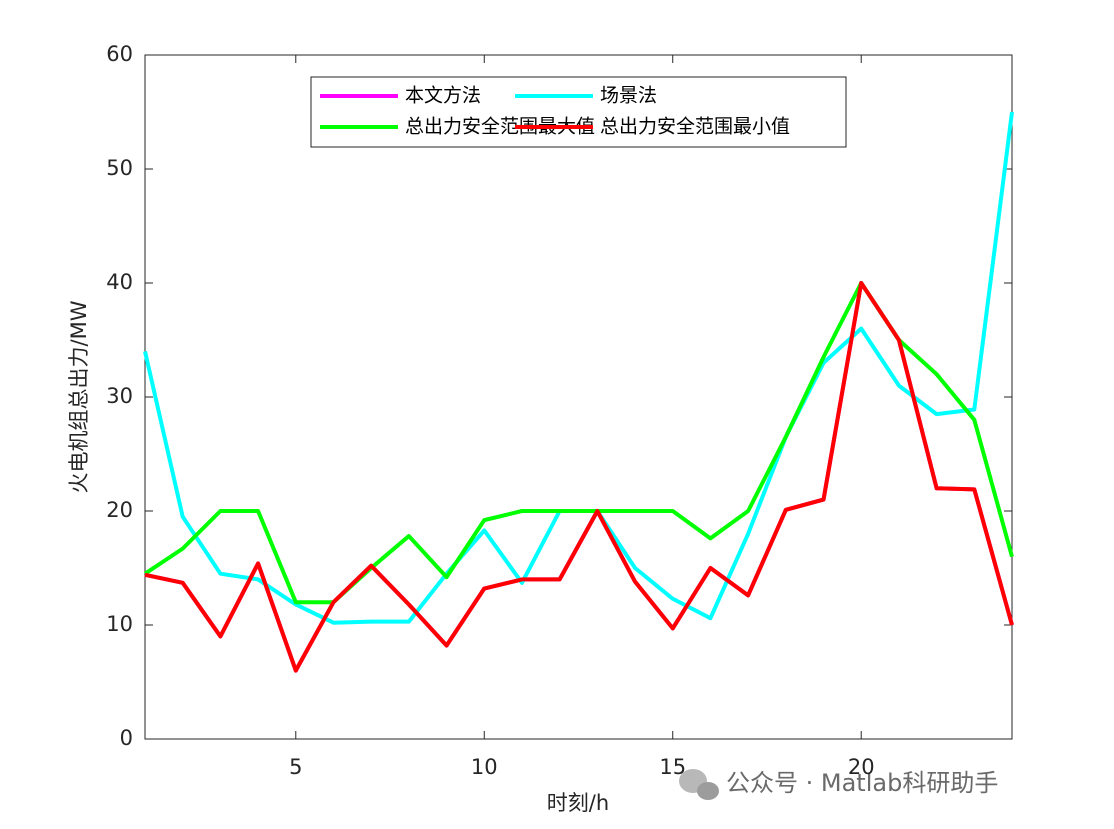  Describe the element at coordinates (443, 96) in the screenshot. I see `legend-label: 本文方法` at that location.